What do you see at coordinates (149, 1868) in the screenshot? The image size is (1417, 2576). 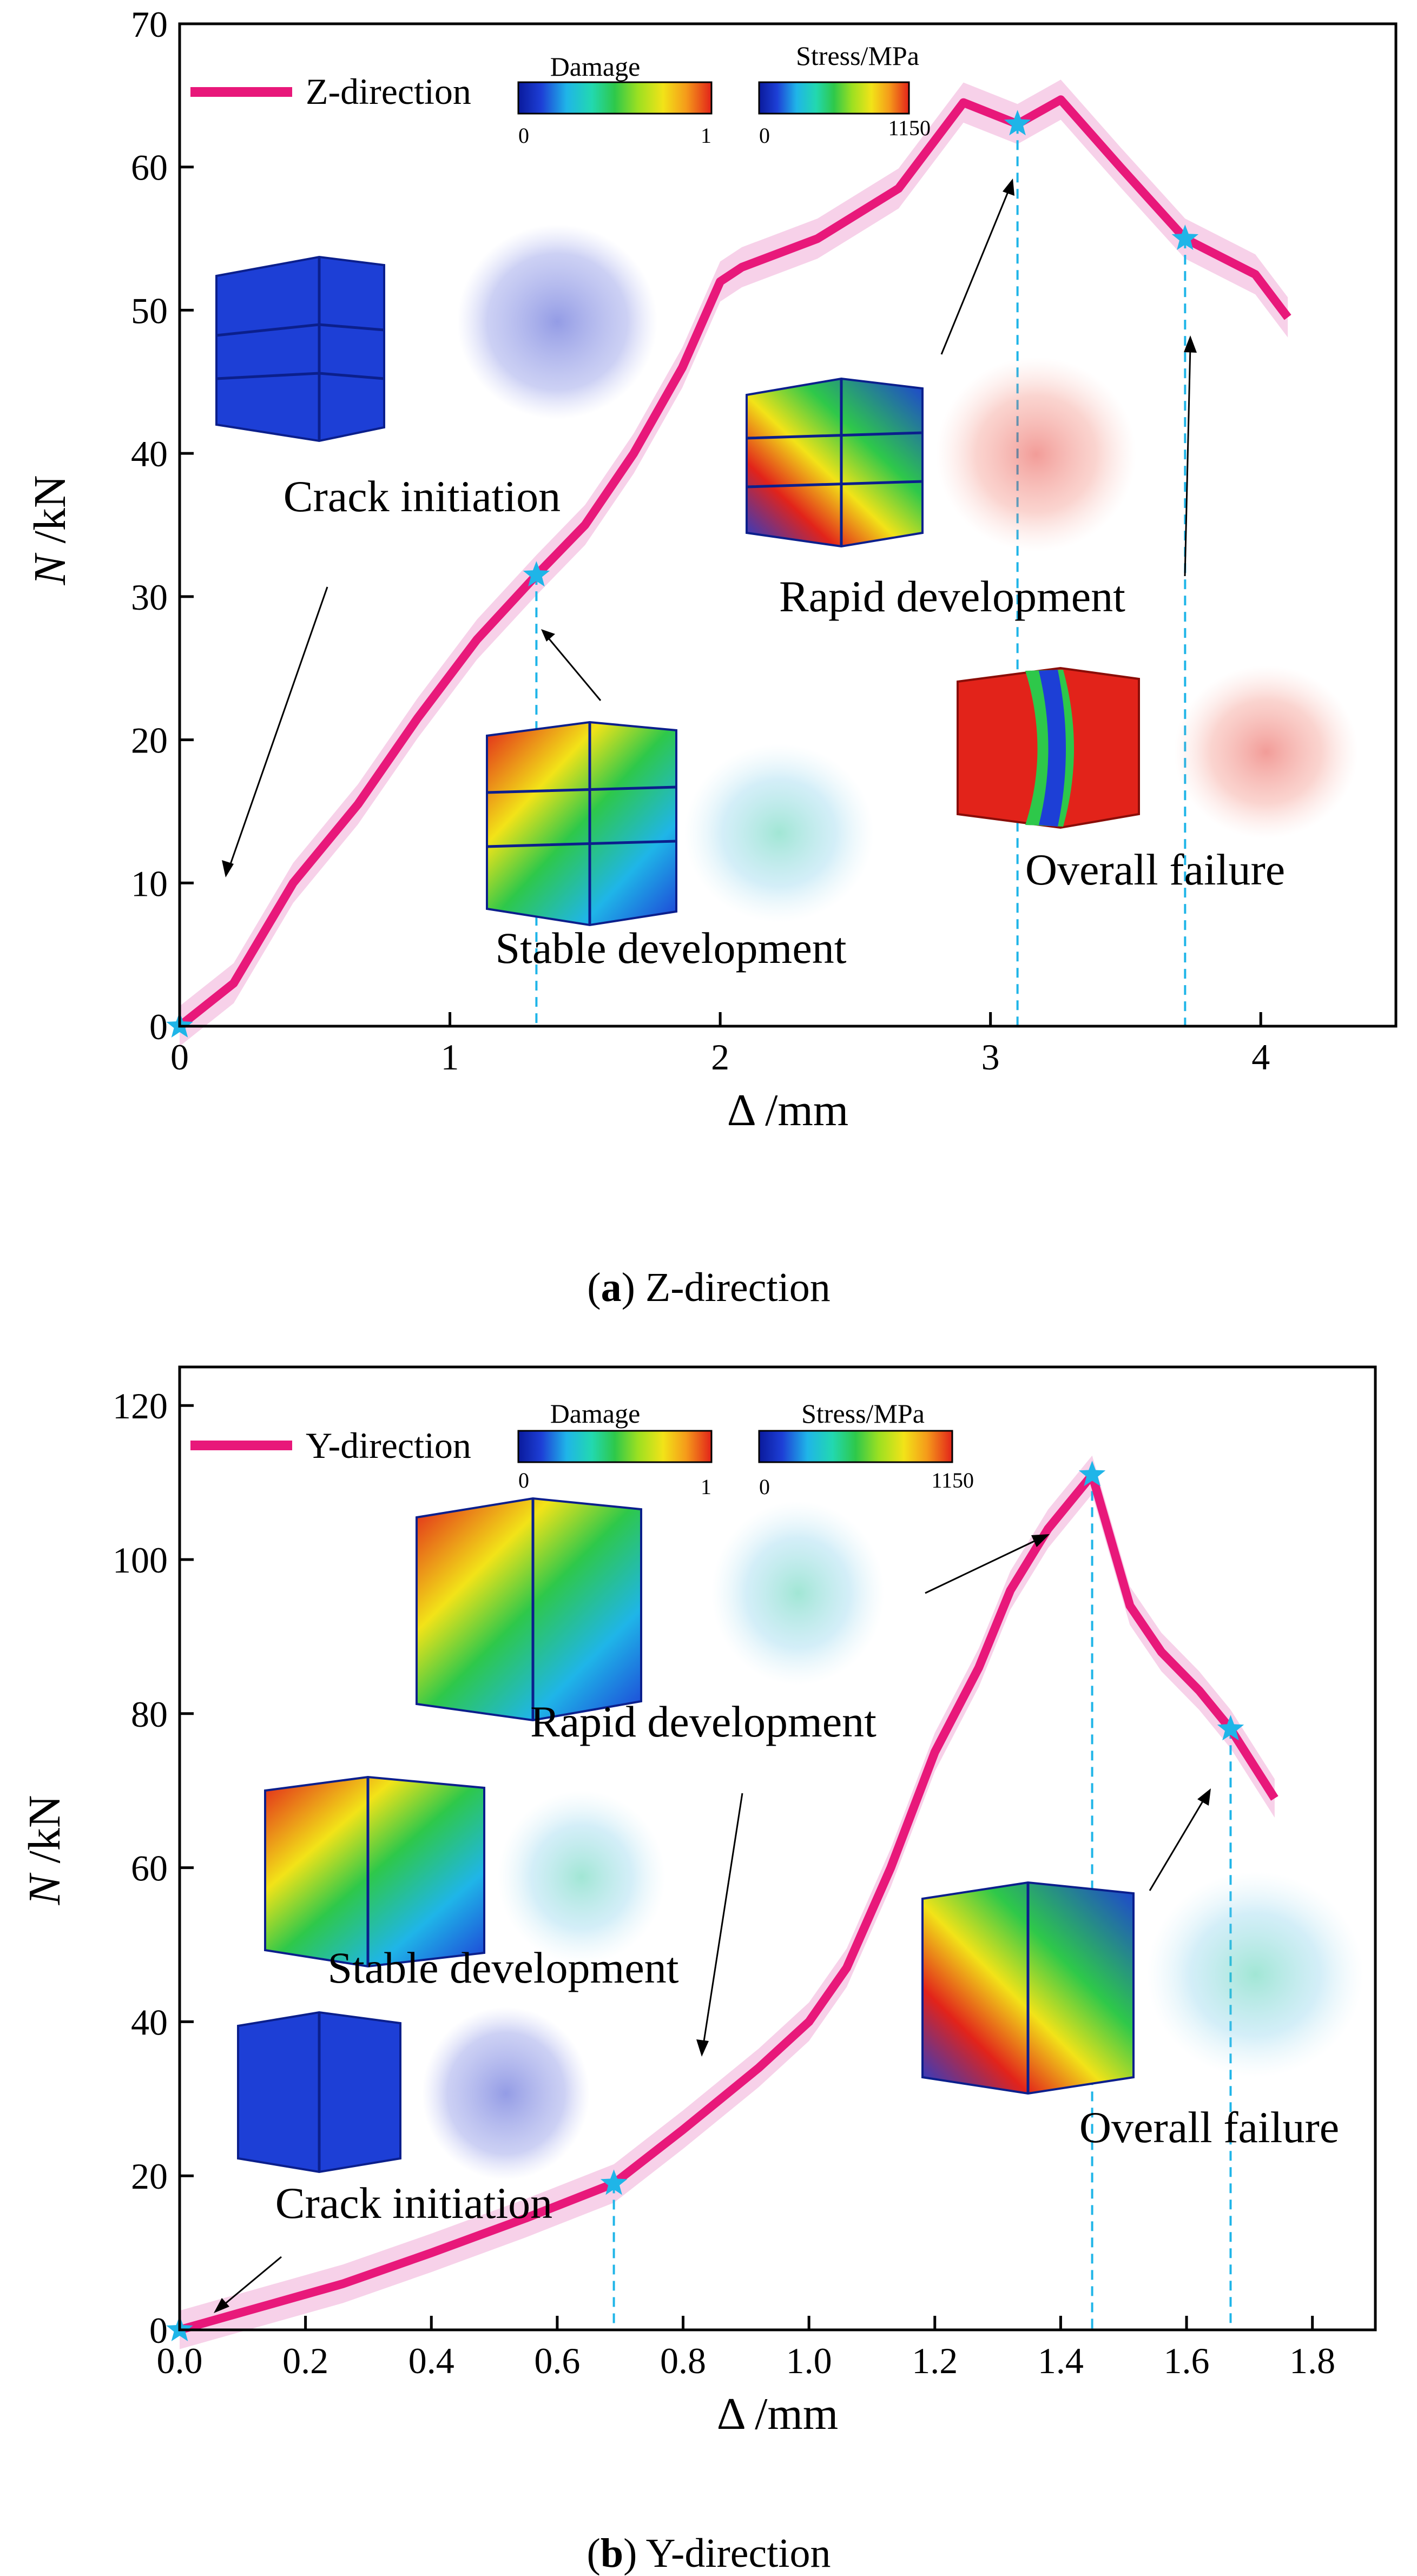 I see `y-tick-label: 60` at bounding box center [149, 1868].